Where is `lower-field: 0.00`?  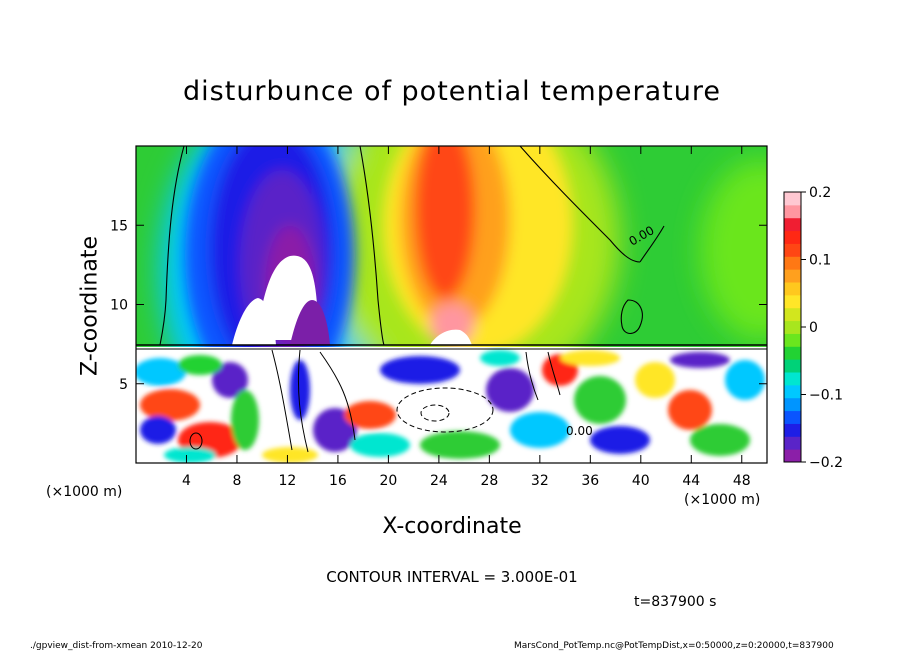
lower-field: 0.00 is located at coordinates (451, 405).